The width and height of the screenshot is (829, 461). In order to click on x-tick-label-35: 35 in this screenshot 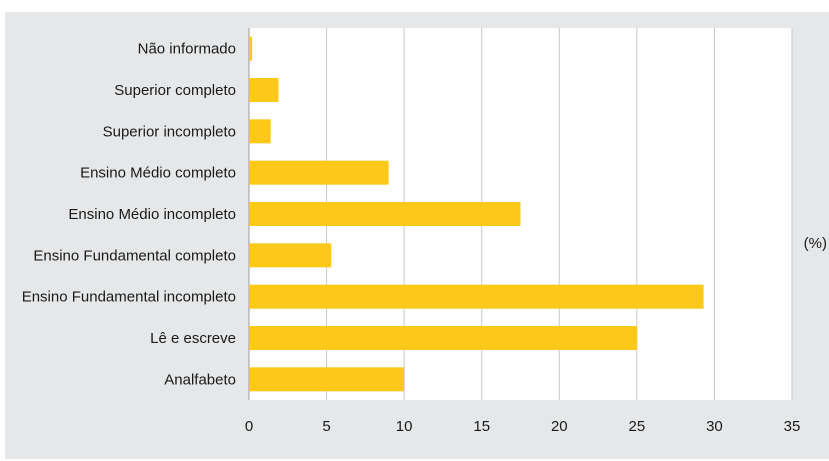, I will do `click(792, 426)`.